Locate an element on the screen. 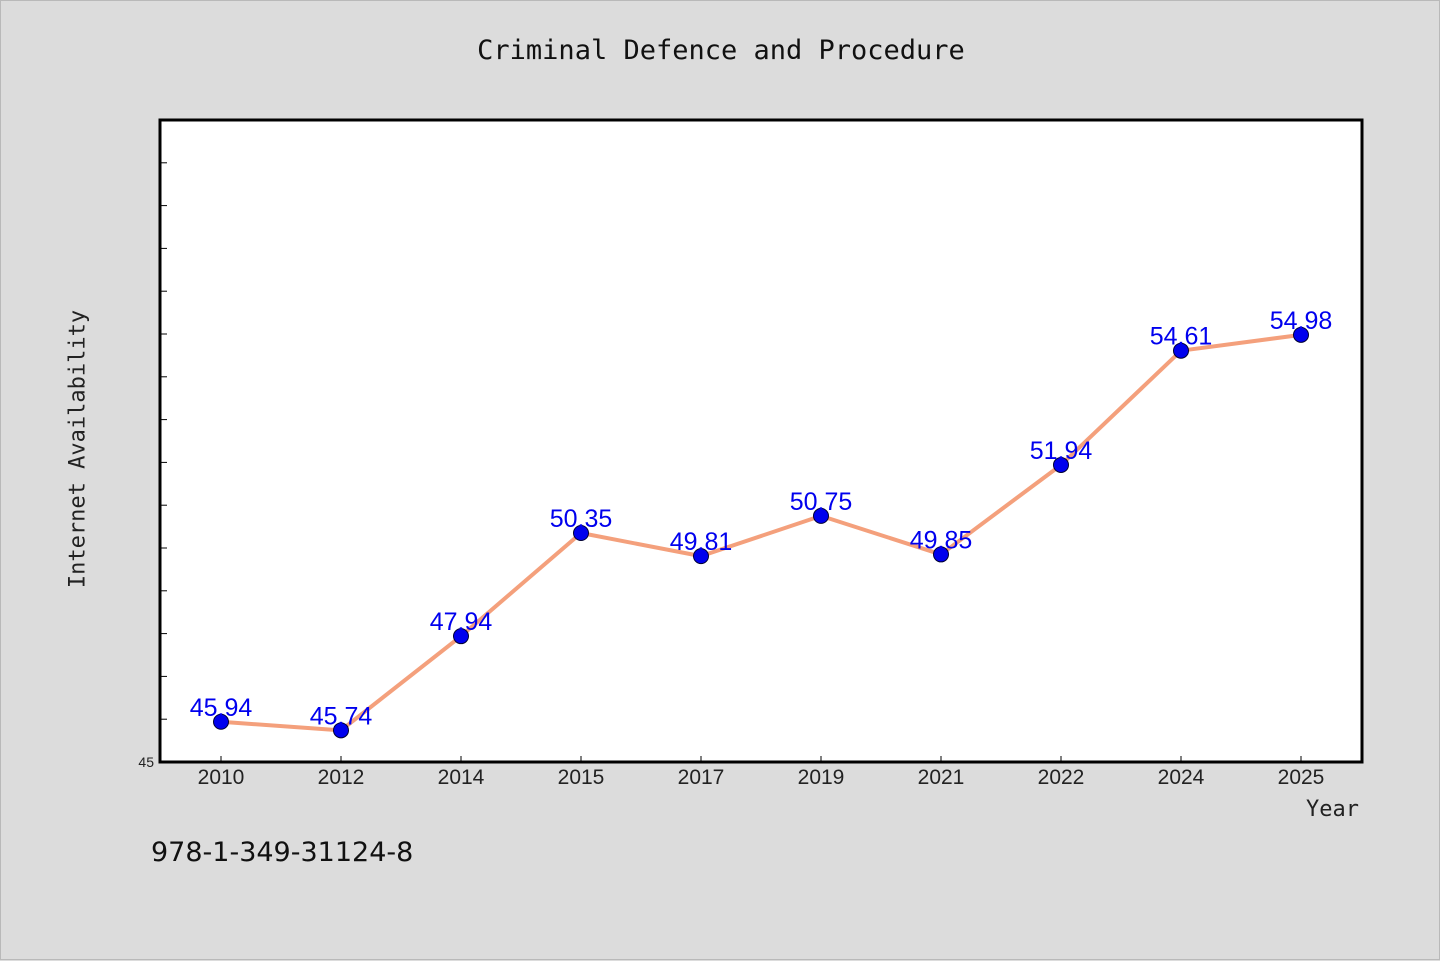  x-tick-label: 2024 is located at coordinates (1181, 777).